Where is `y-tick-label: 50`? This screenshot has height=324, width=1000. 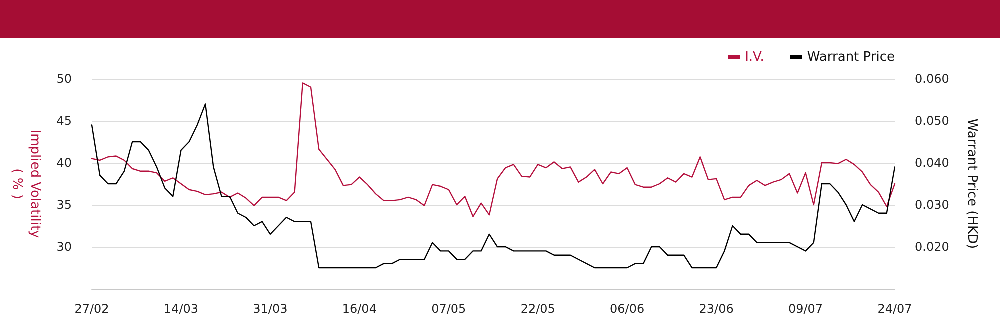
y-tick-label: 50 is located at coordinates (64, 79).